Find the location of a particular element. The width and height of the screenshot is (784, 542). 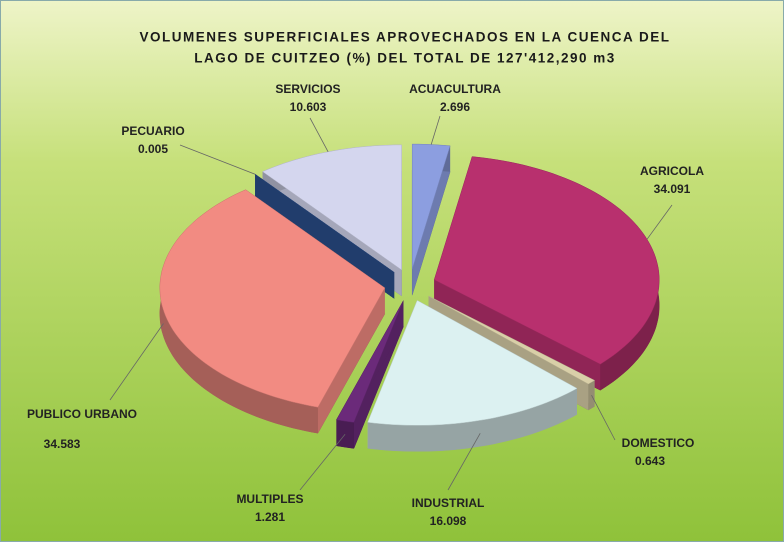

value-label: 16.098 is located at coordinates (448, 521).